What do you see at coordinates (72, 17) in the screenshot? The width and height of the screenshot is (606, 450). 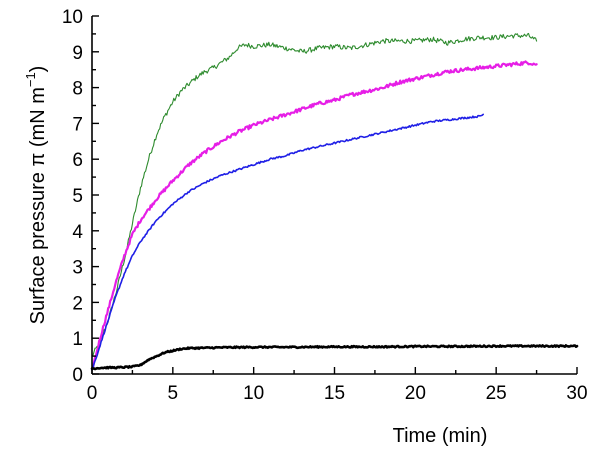 I see `y-tick-label: 10` at bounding box center [72, 17].